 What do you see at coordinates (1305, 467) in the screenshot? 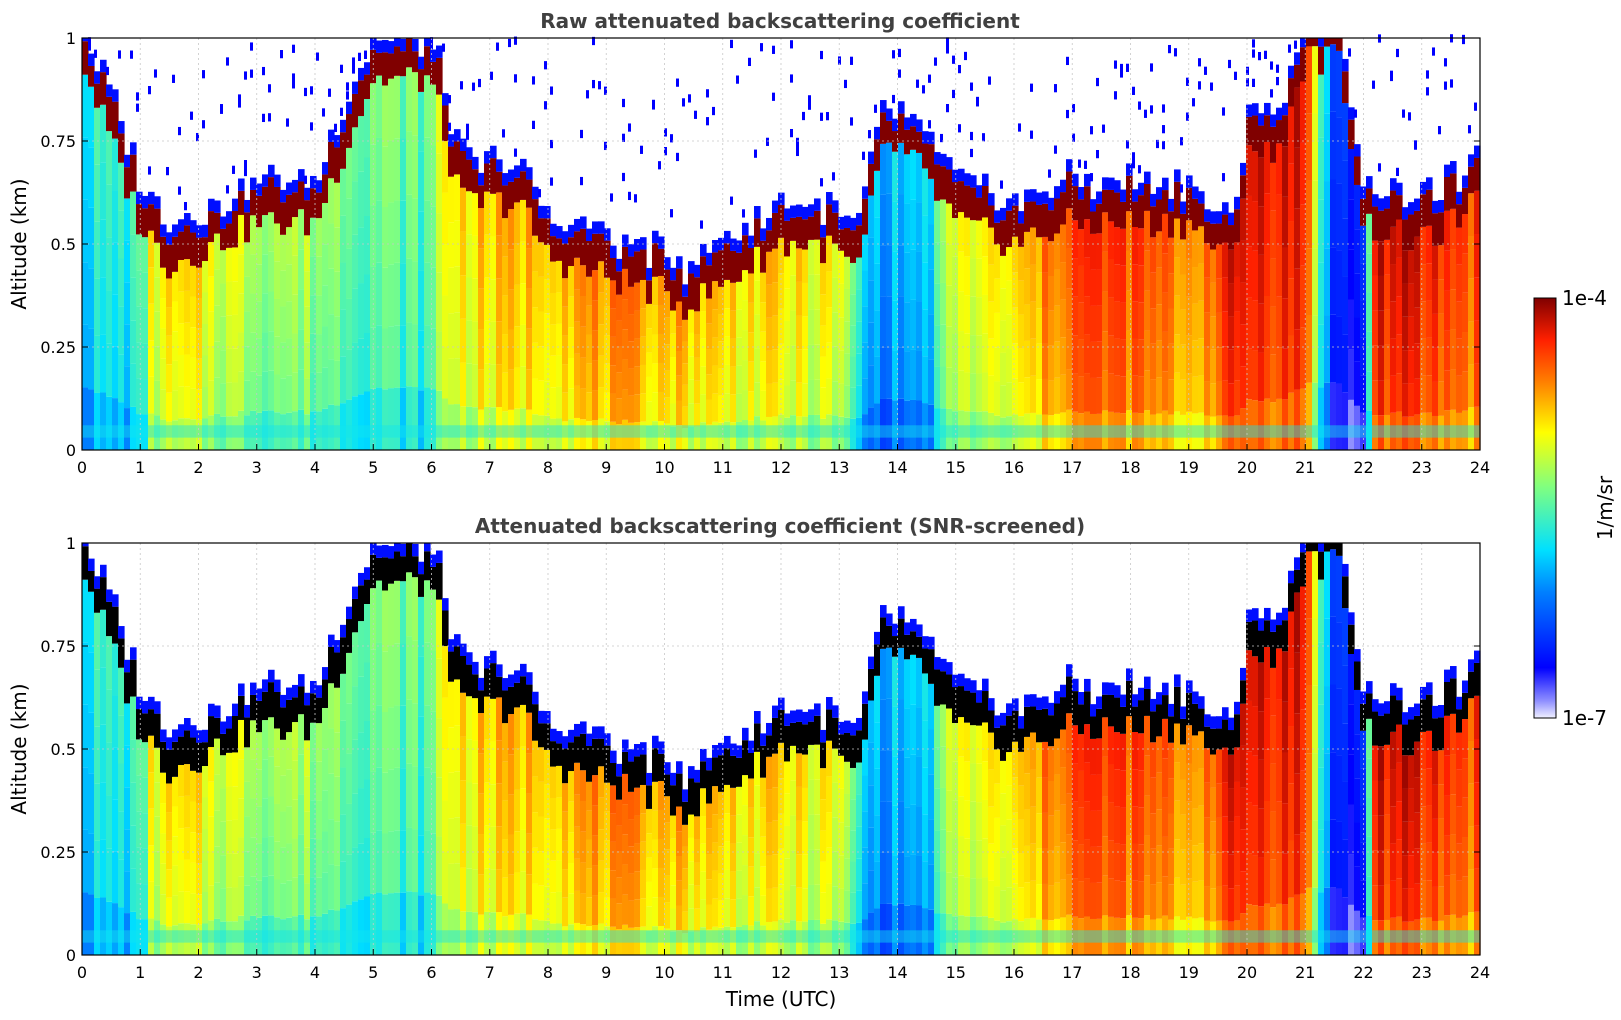
I see `x-tick-label: 21` at bounding box center [1305, 467].